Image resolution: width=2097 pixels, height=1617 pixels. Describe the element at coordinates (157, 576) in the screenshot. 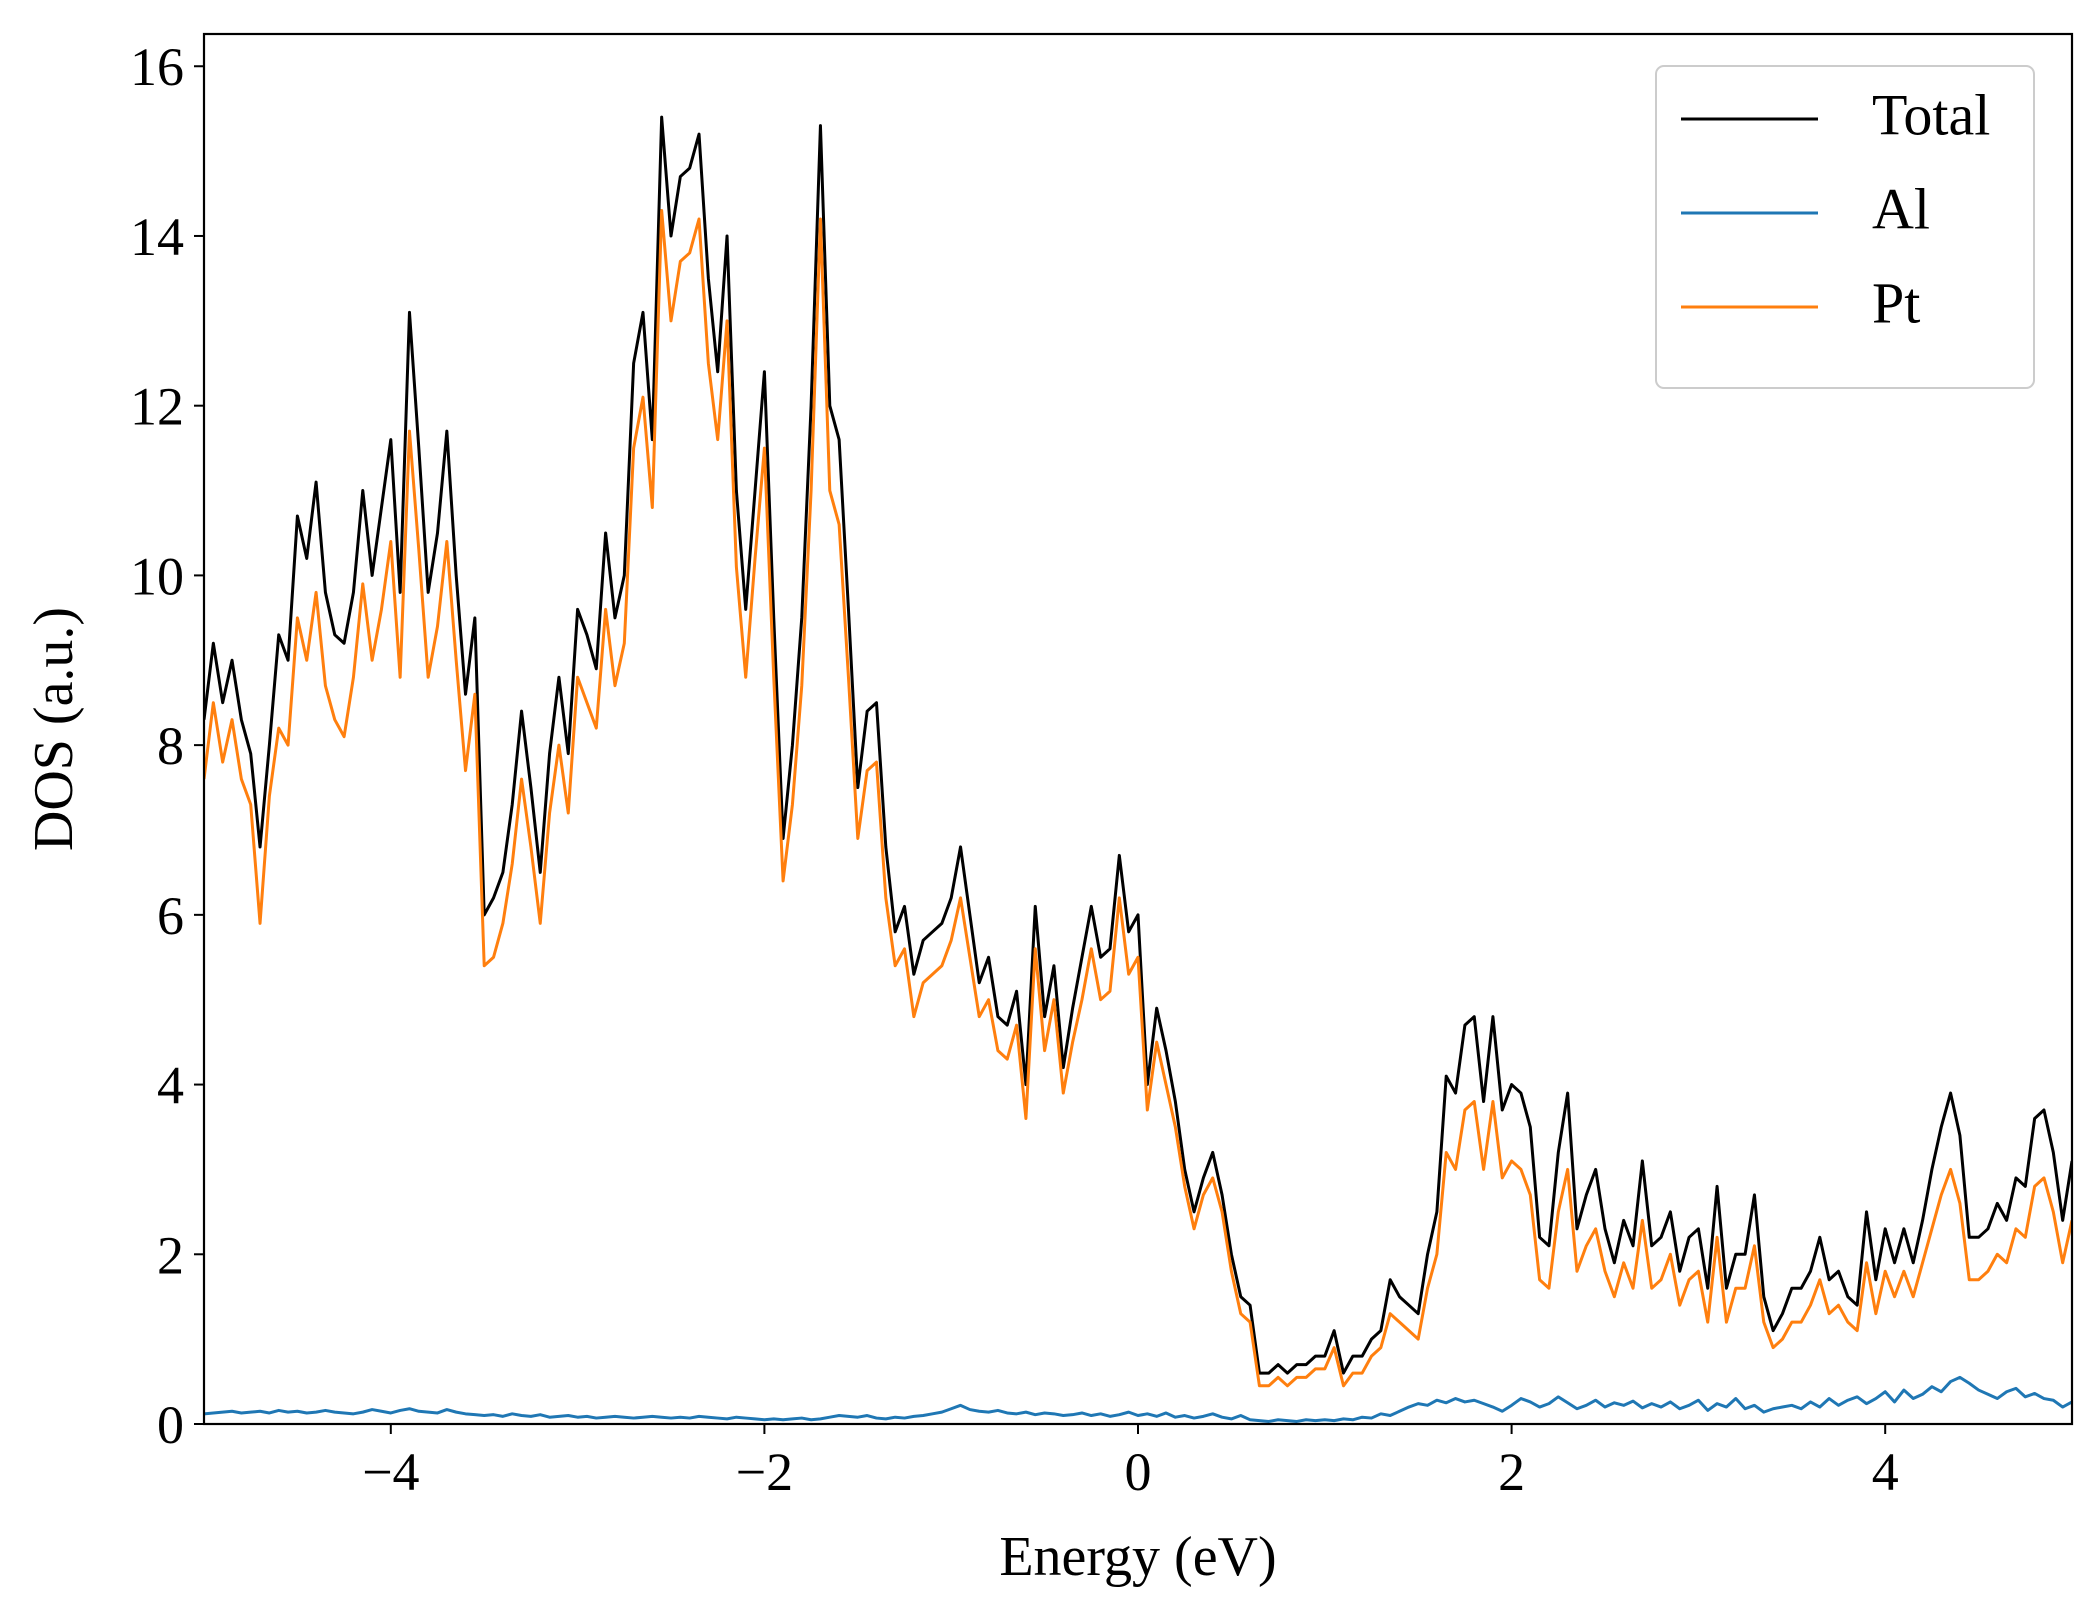

I see `y-tick-label: 10` at that location.